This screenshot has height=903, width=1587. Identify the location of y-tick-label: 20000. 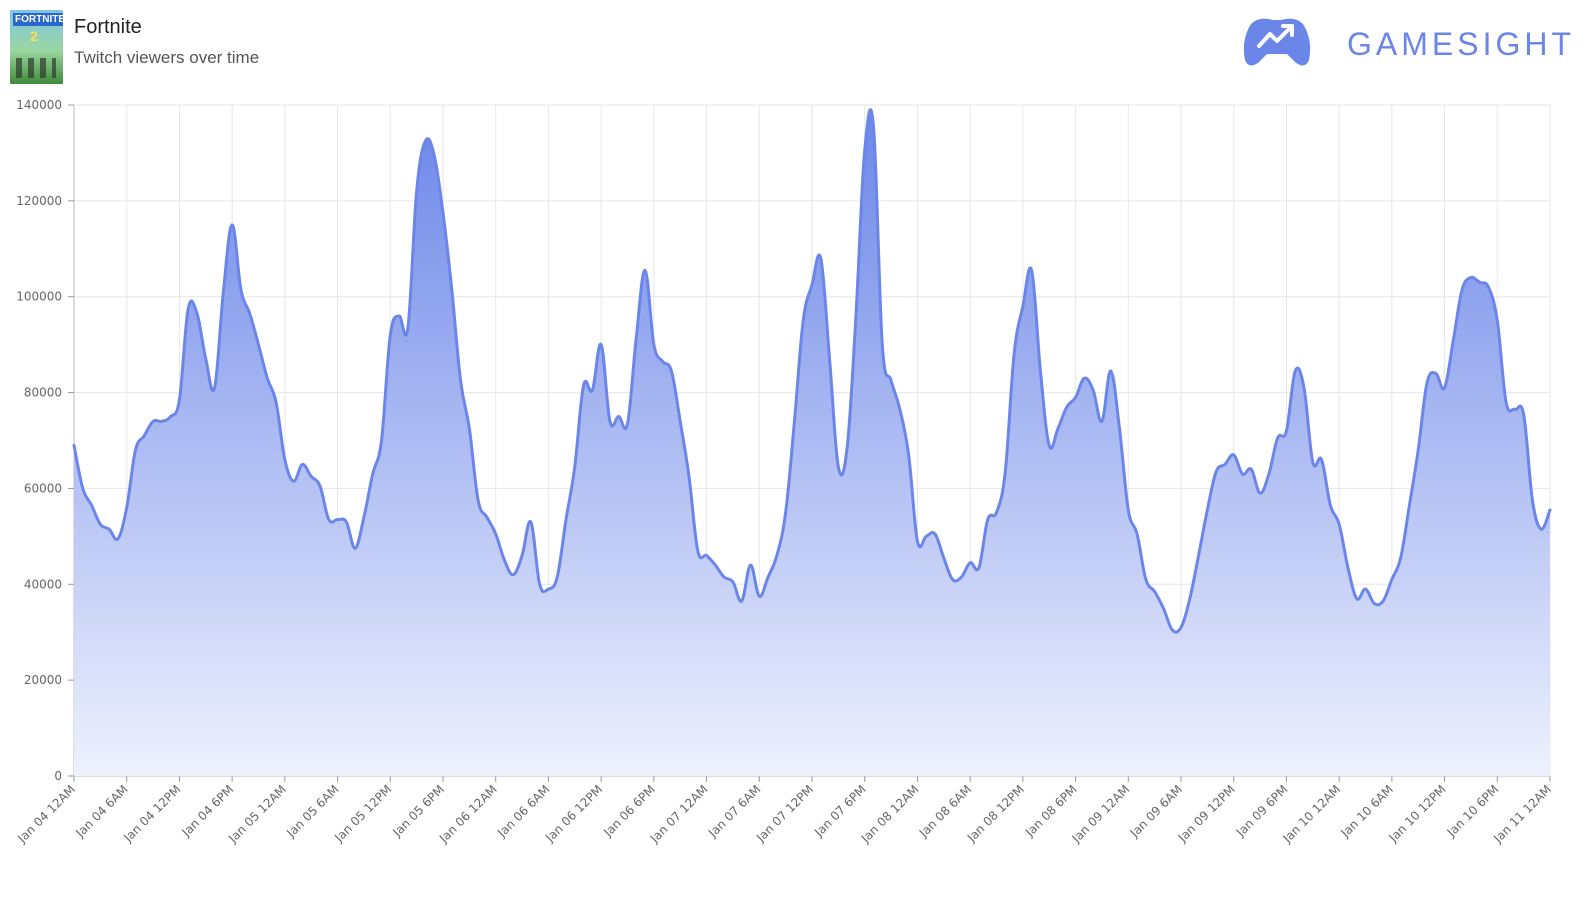
(43, 680).